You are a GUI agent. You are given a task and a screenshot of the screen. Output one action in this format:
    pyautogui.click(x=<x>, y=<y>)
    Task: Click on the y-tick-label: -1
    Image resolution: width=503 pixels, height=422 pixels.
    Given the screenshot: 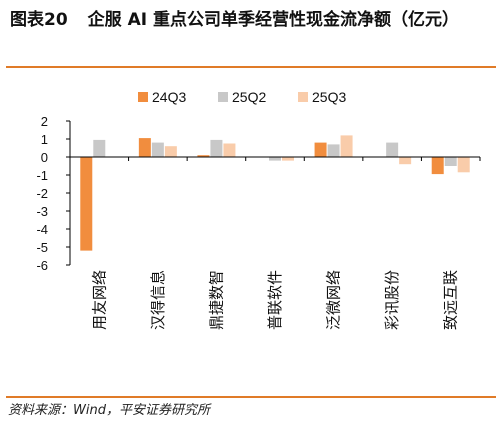 What is the action you would take?
    pyautogui.click(x=42, y=175)
    